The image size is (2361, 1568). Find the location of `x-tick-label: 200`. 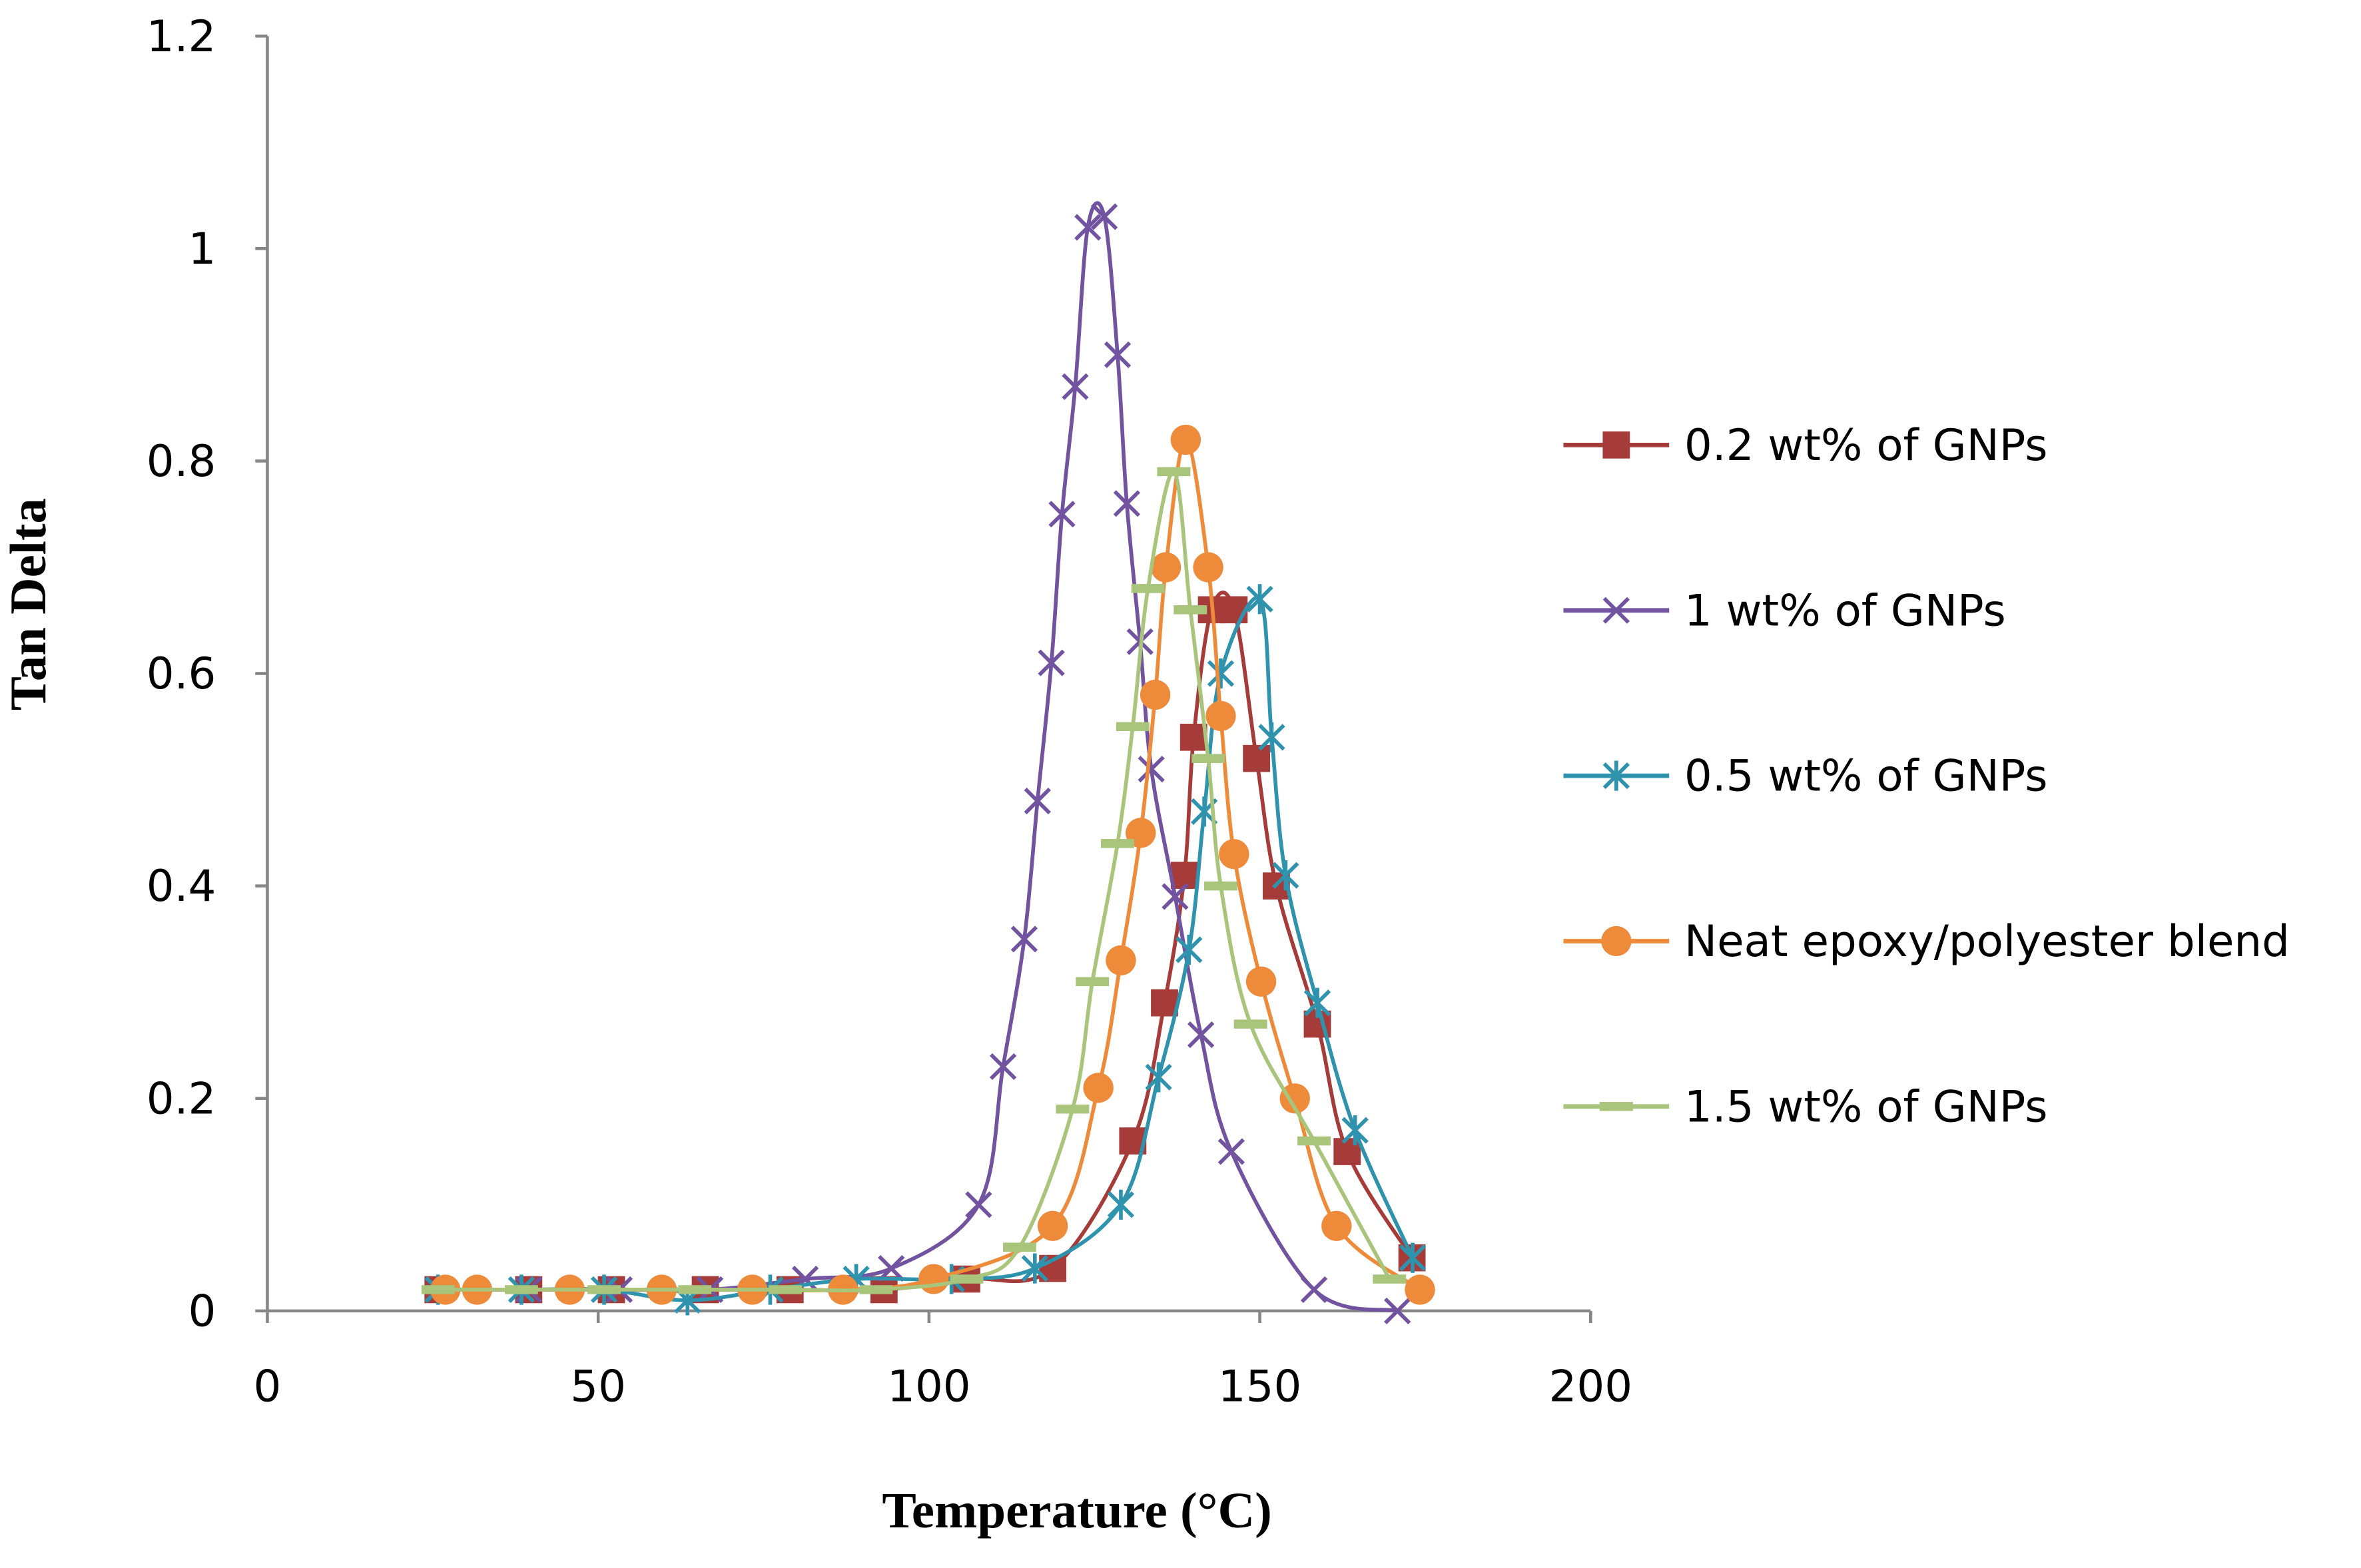

x-tick-label: 200 is located at coordinates (1591, 1387).